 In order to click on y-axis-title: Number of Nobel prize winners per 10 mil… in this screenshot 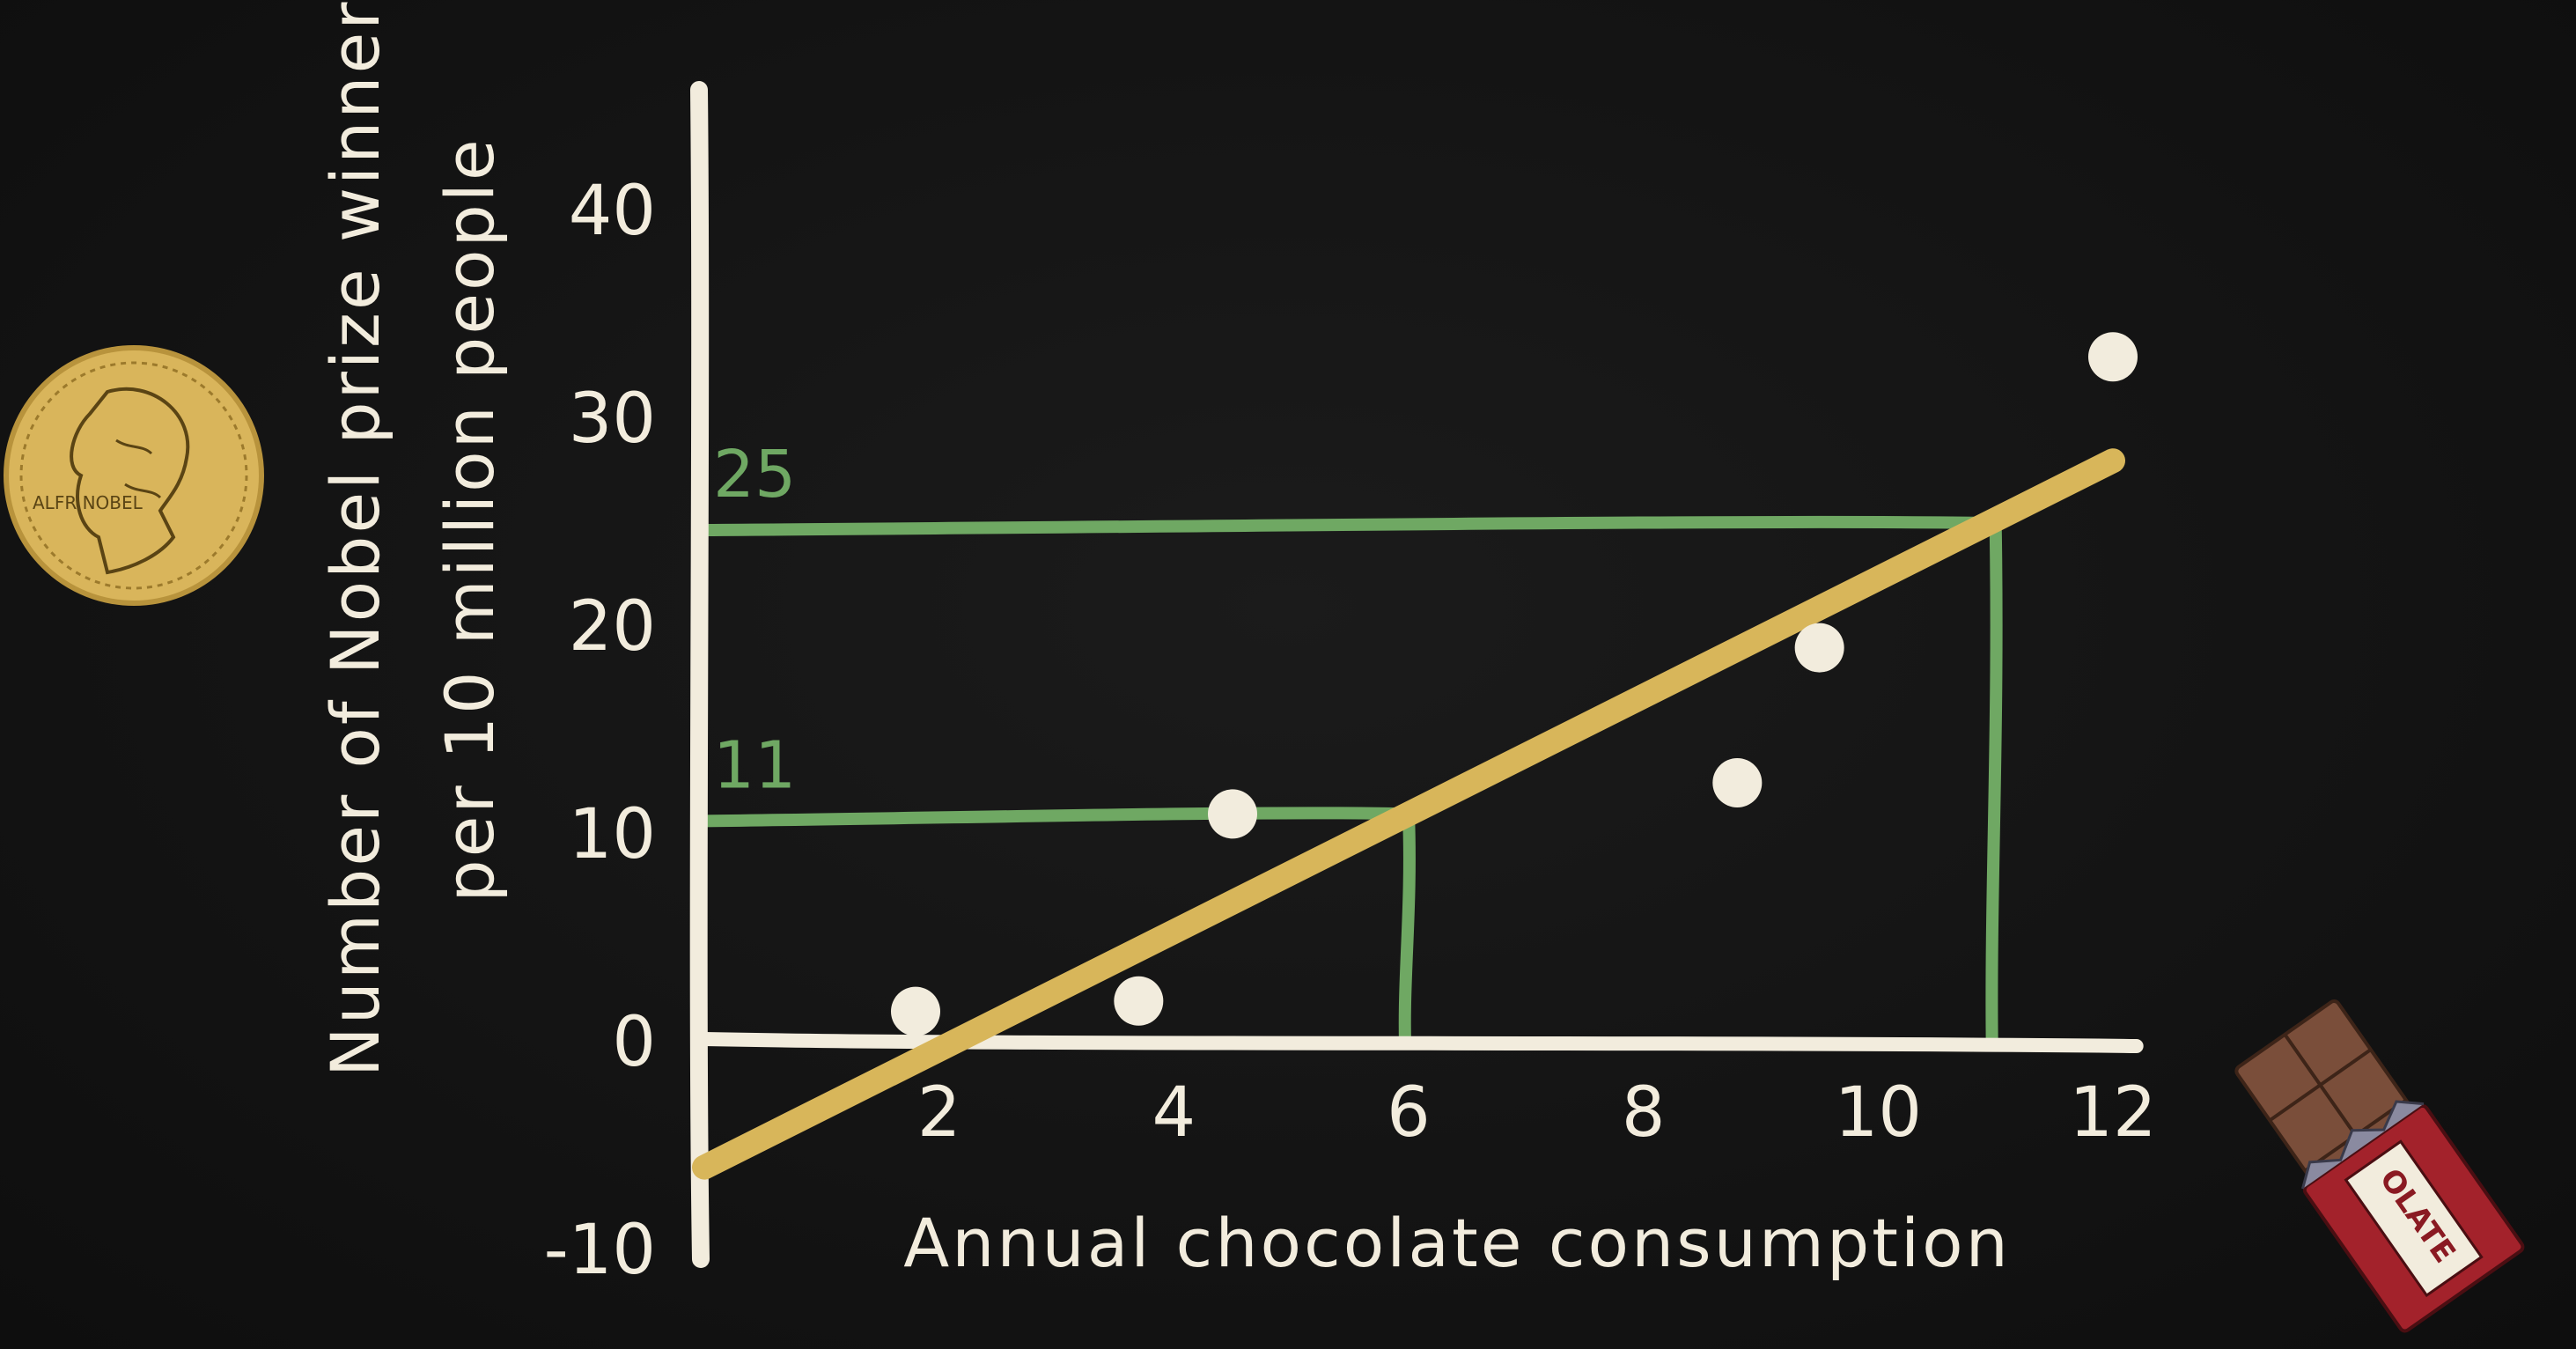, I will do `click(413, 538)`.